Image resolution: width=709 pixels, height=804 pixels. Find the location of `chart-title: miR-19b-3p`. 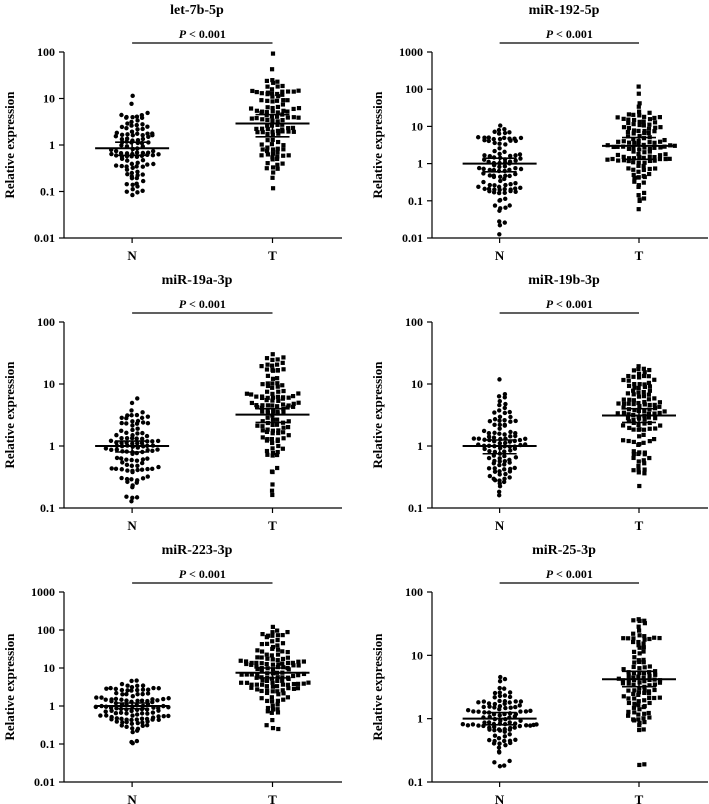

chart-title: miR-19b-3p is located at coordinates (564, 280).